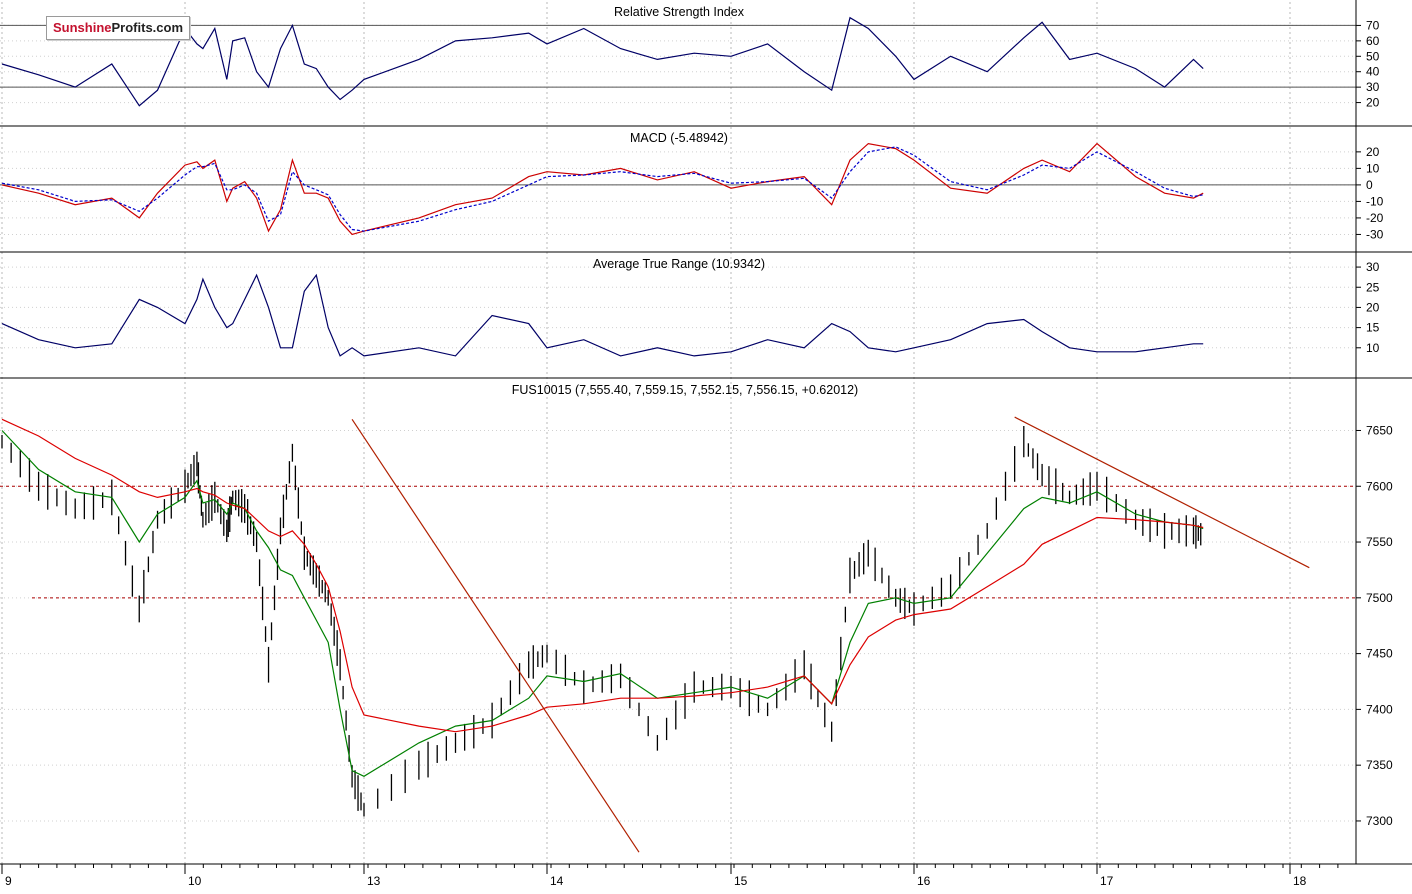  What do you see at coordinates (1373, 41) in the screenshot?
I see `panel-0-ytick-label-1: 60` at bounding box center [1373, 41].